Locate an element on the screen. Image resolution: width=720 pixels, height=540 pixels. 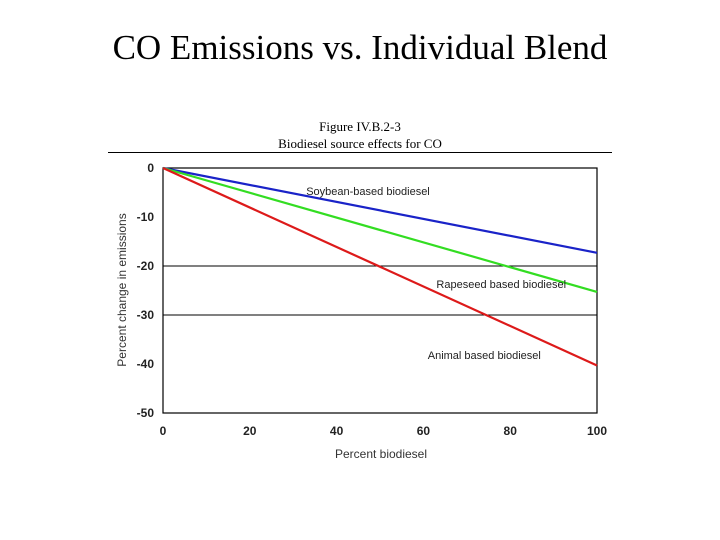
slide-title: CO Emissions vs. Individual Blend is located at coordinates (360, 47).